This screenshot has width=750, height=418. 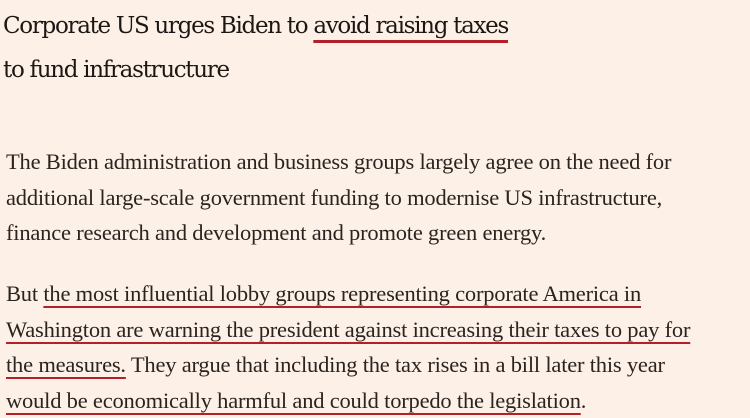 I want to click on paragraph-text: But, so click(x=24, y=293).